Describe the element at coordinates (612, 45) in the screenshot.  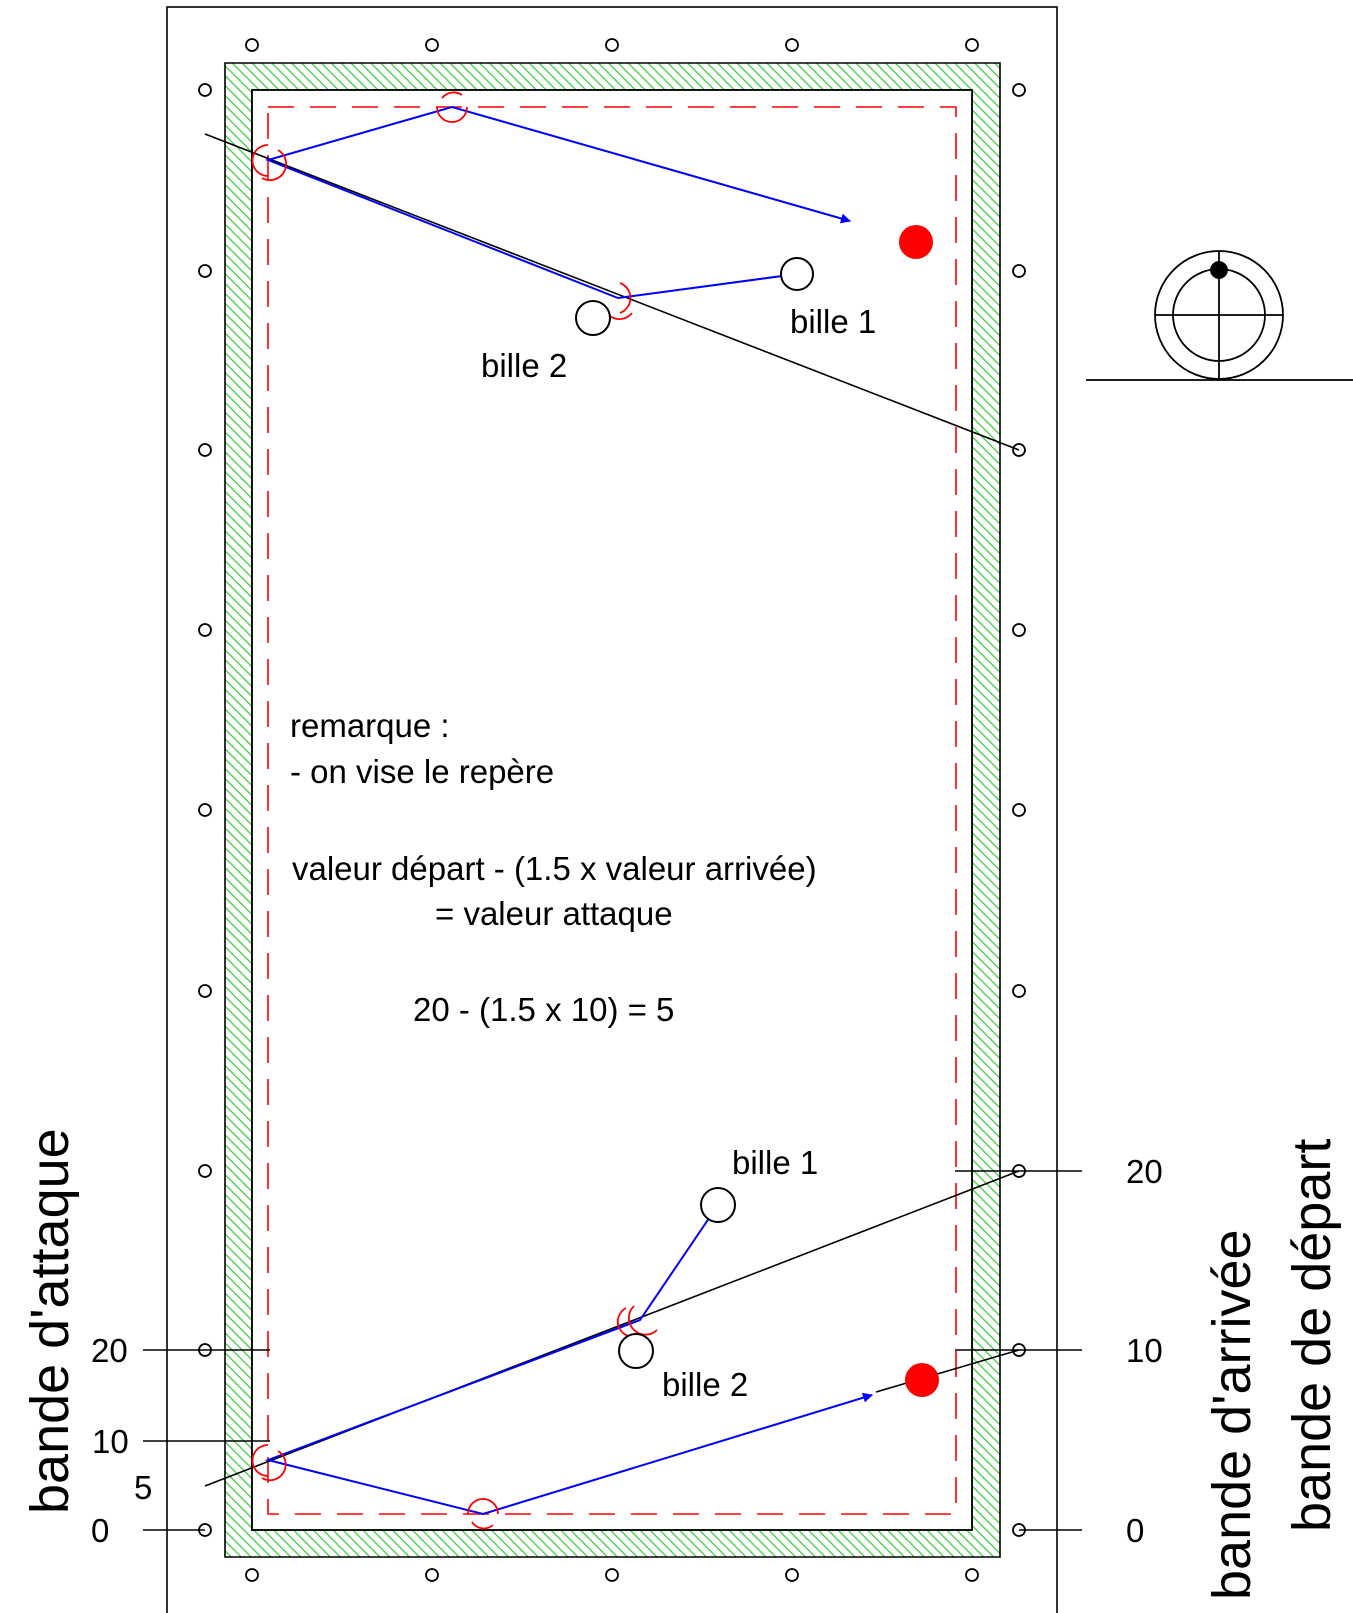
I see `diamonds-top` at that location.